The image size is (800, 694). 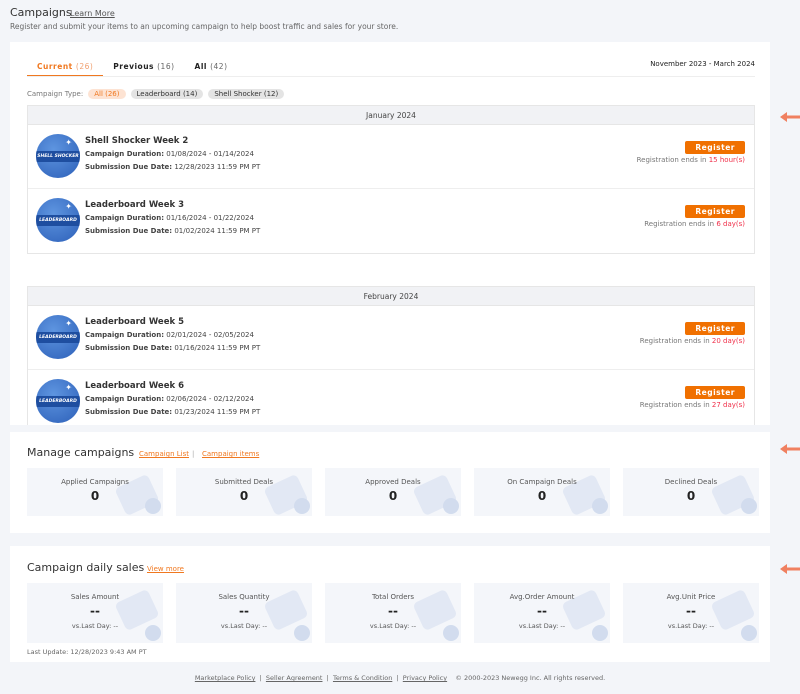 I want to click on tab-count: (42), so click(x=219, y=66).